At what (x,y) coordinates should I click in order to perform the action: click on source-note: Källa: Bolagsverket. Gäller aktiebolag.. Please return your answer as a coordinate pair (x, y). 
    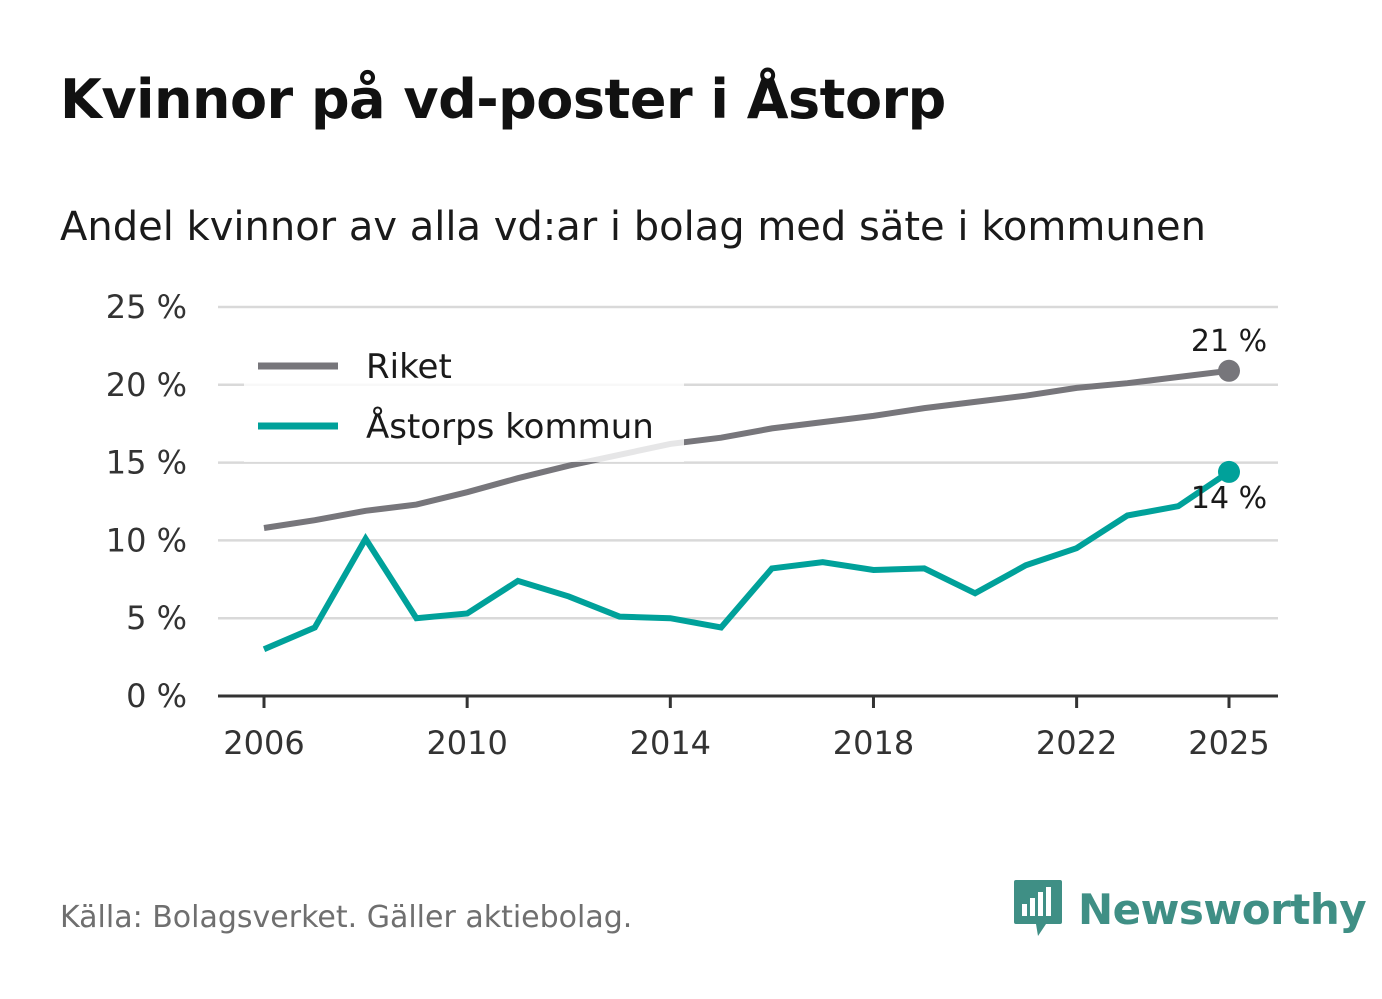
    Looking at the image, I should click on (346, 917).